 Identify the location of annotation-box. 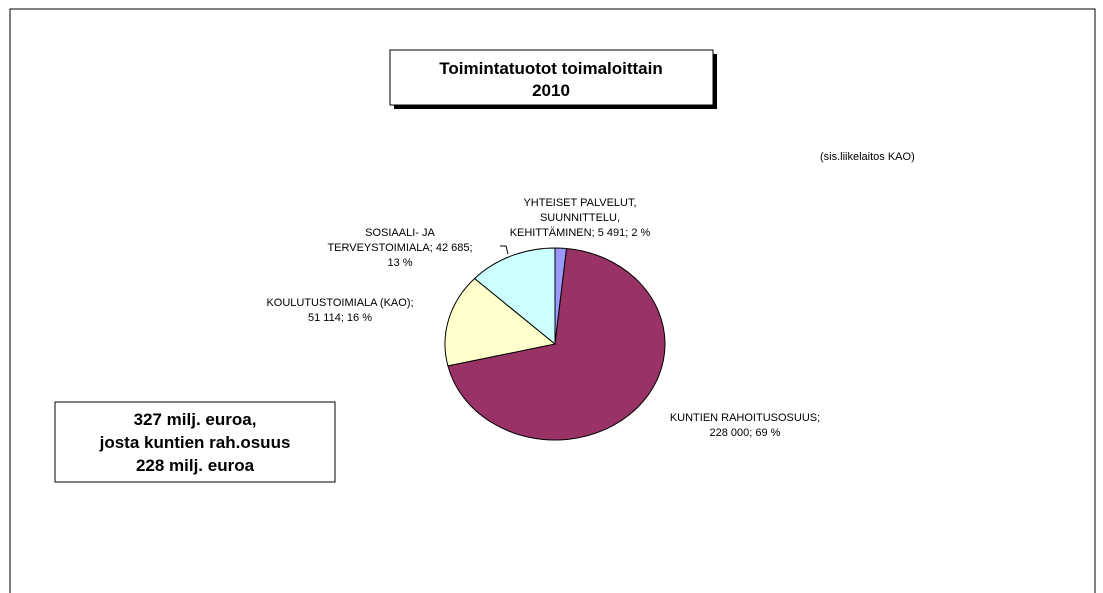
(195, 442).